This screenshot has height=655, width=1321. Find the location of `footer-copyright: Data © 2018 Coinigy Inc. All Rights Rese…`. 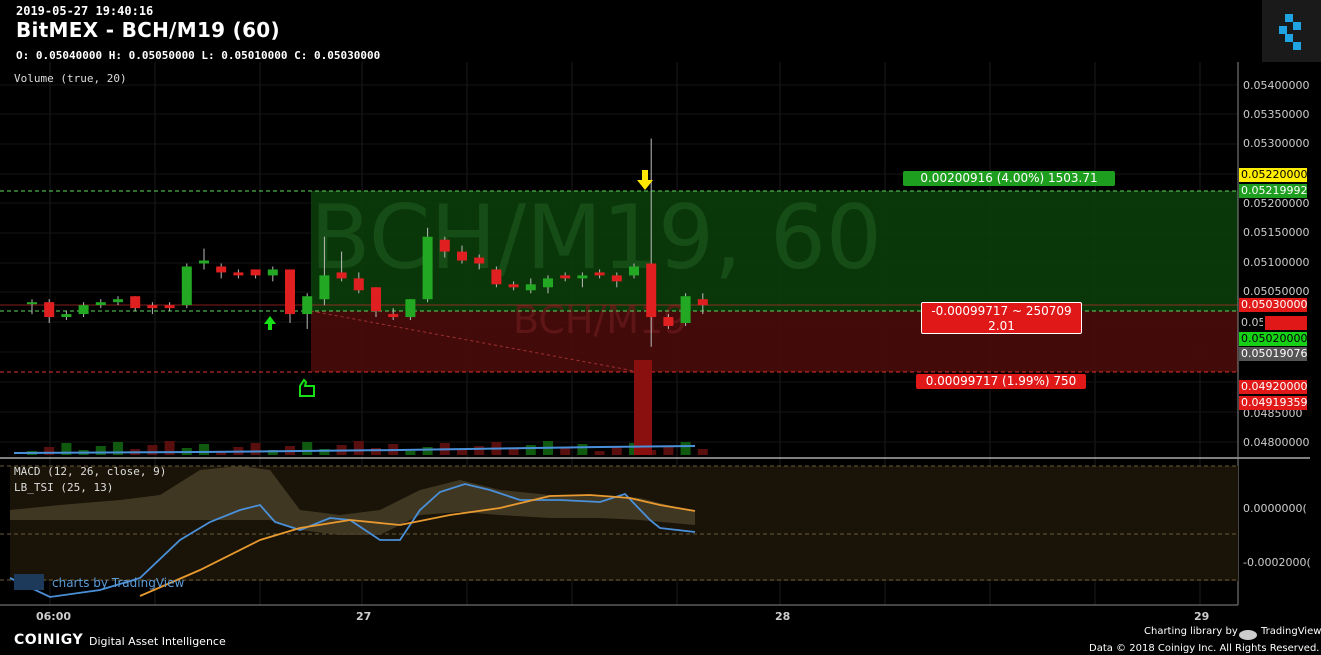

footer-copyright: Data © 2018 Coinigy Inc. All Rights Rese… is located at coordinates (1204, 648).